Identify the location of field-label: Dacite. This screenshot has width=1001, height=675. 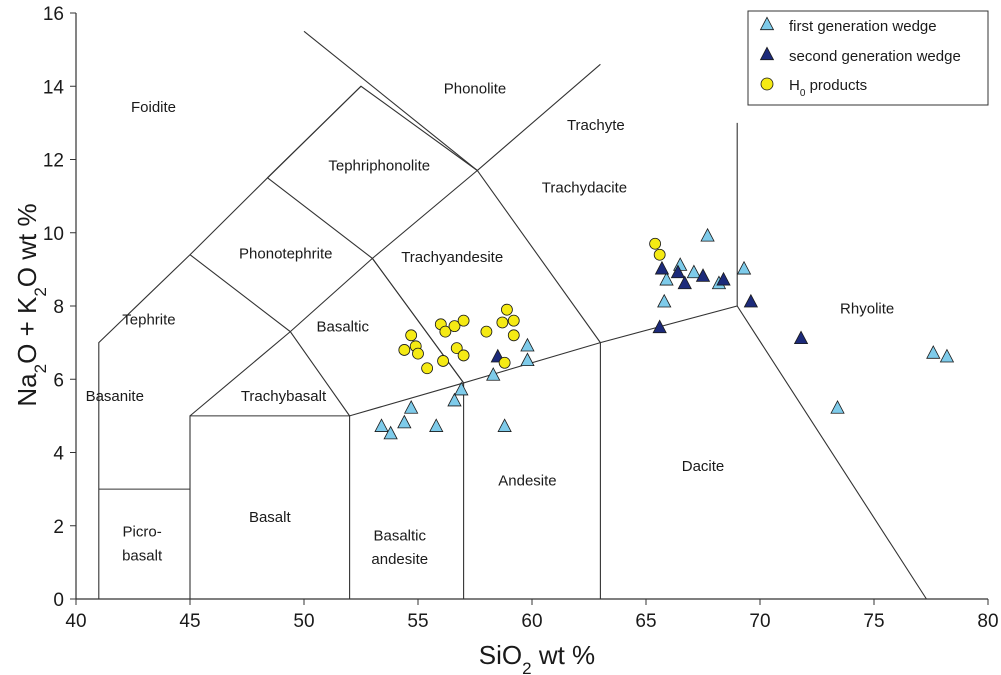
(703, 466).